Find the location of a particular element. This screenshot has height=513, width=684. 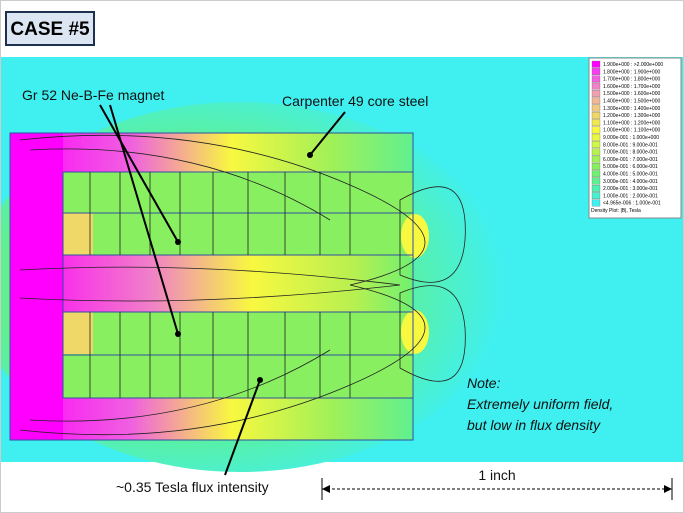

note-line: but low in flux density is located at coordinates (534, 425).